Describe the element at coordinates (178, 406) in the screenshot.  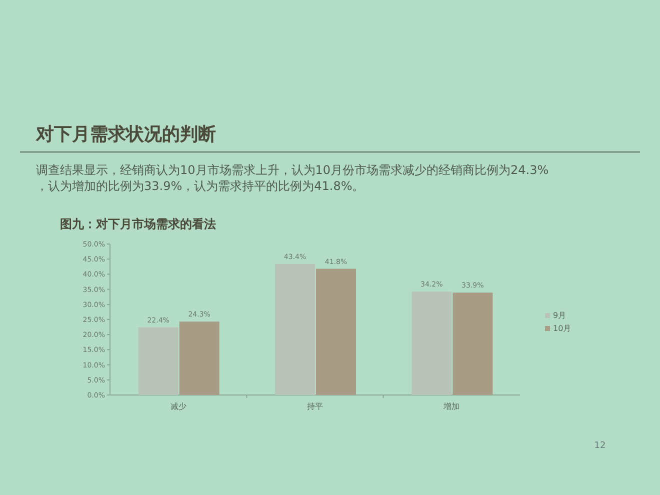
I see `x-tick-label: 减少` at that location.